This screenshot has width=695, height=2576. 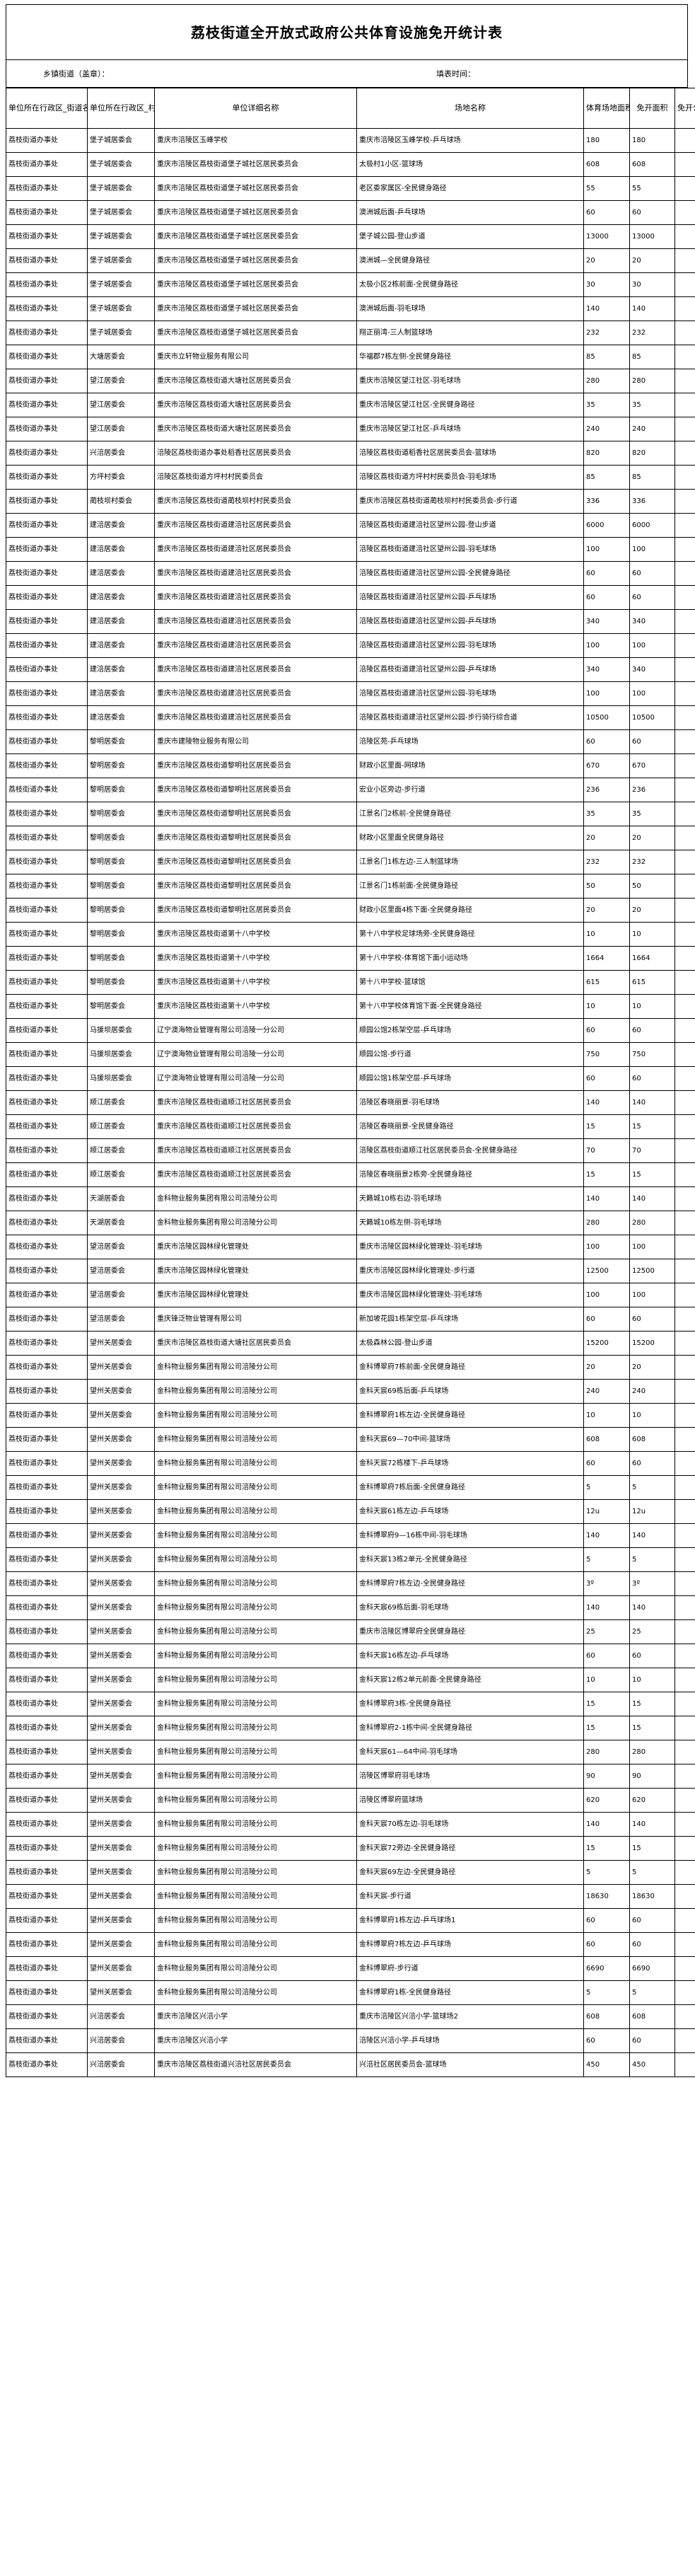 I want to click on cell-free-area: 85, so click(x=652, y=477).